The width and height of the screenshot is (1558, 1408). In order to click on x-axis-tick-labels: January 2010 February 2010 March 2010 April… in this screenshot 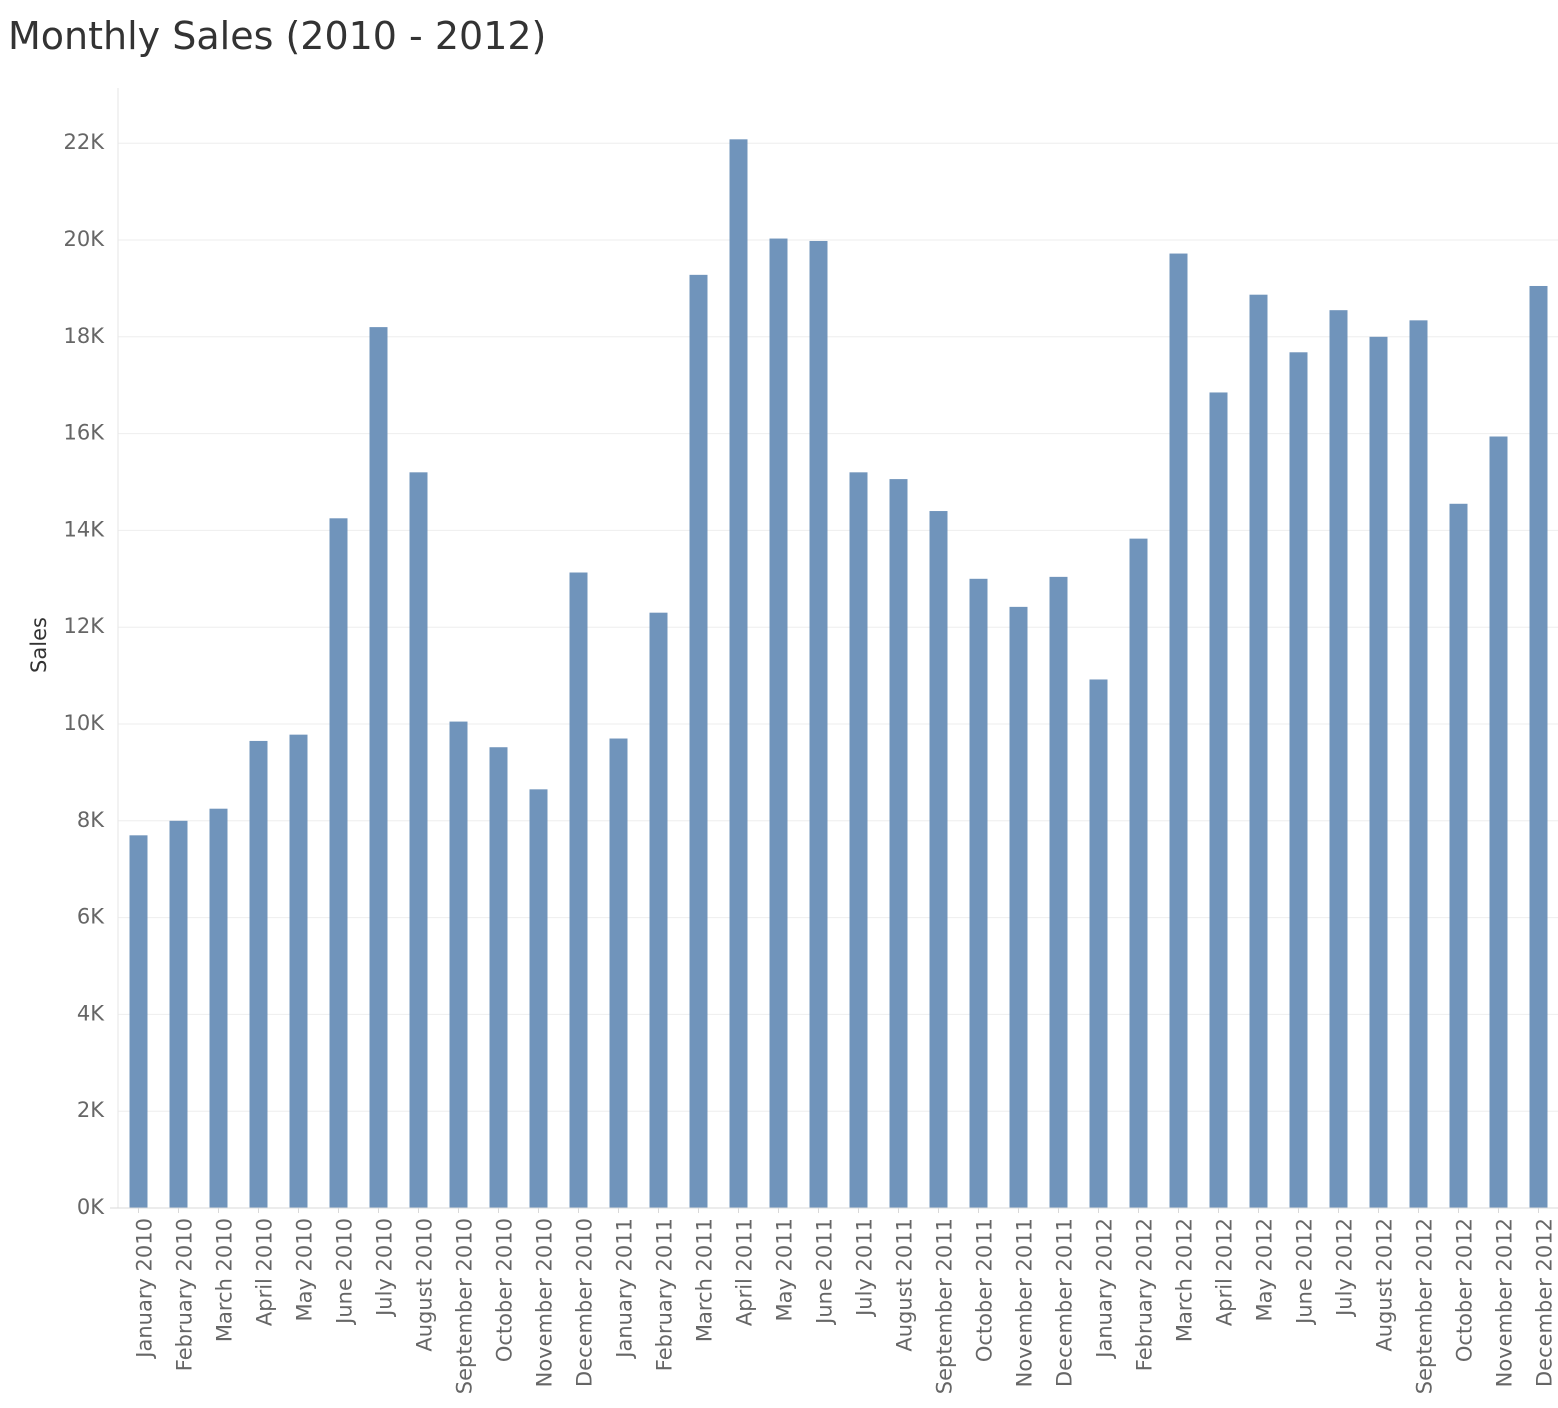, I will do `click(845, 1301)`.